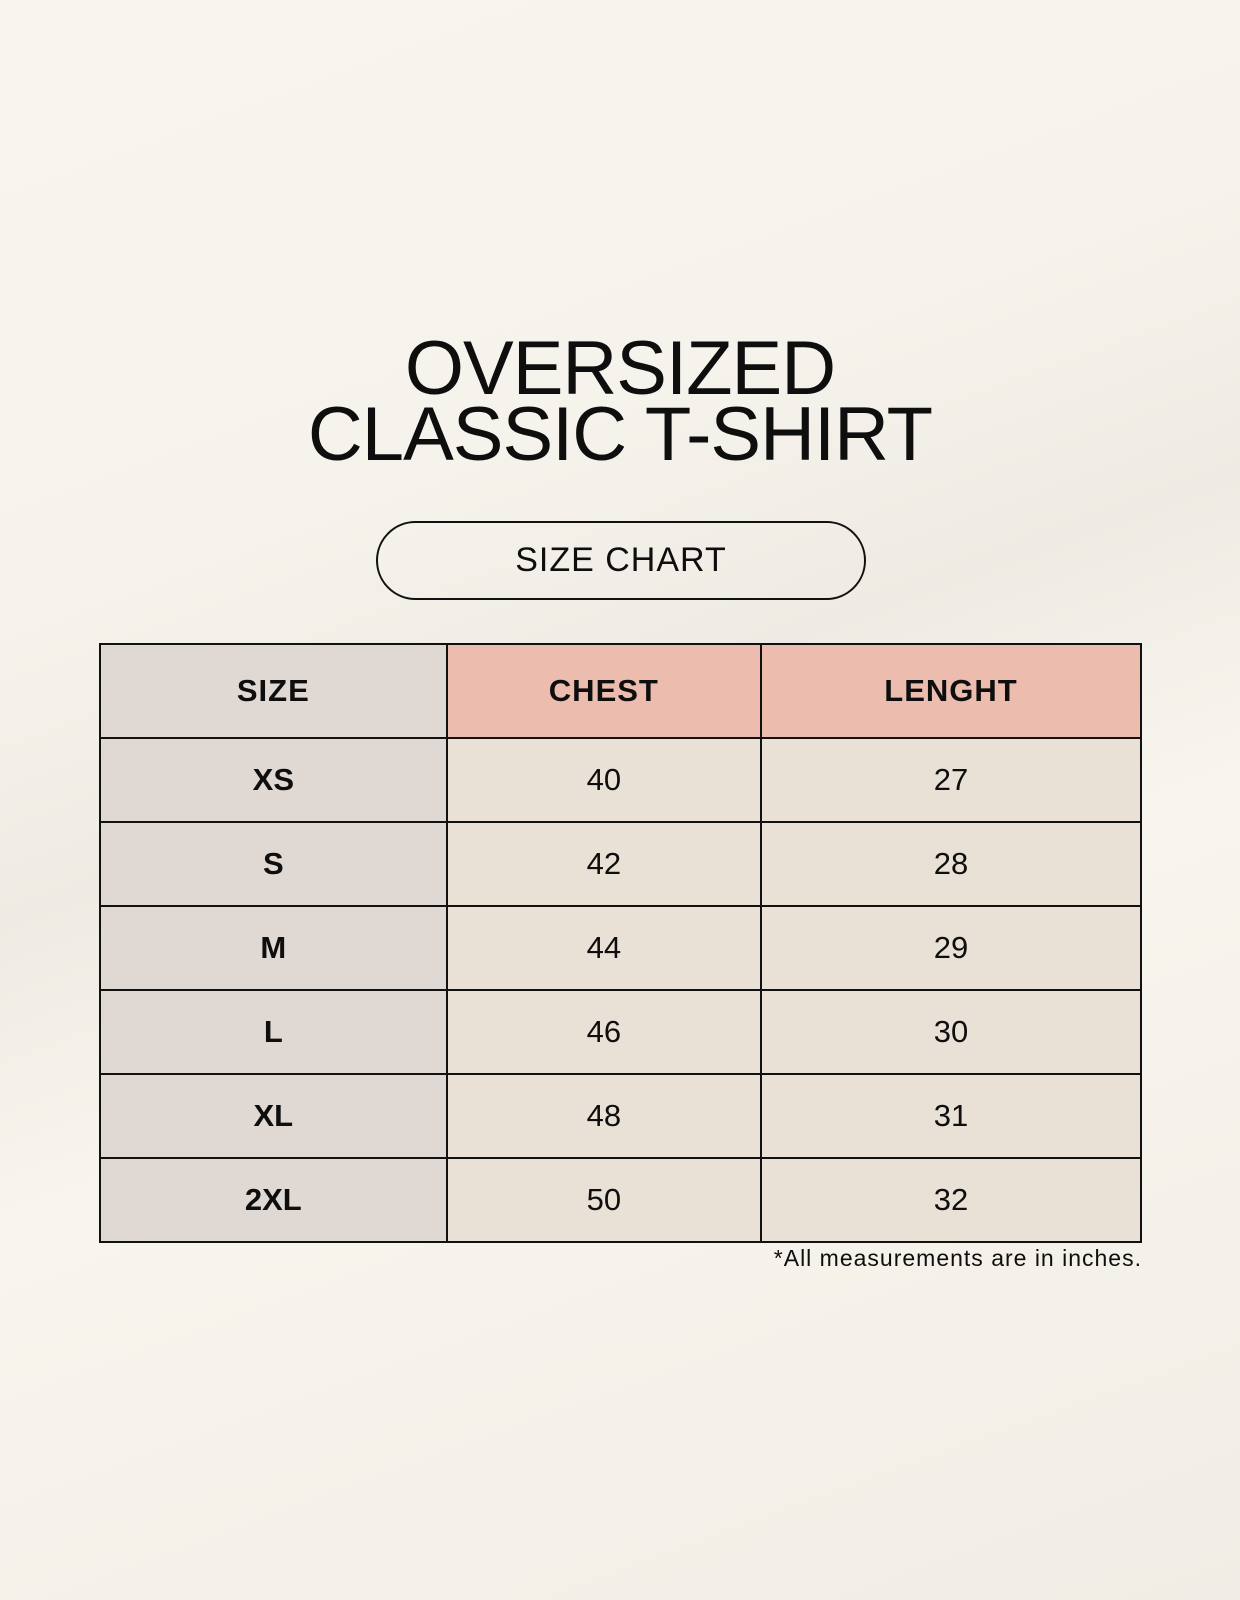 The image size is (1240, 1600). I want to click on cell-length: 29, so click(951, 948).